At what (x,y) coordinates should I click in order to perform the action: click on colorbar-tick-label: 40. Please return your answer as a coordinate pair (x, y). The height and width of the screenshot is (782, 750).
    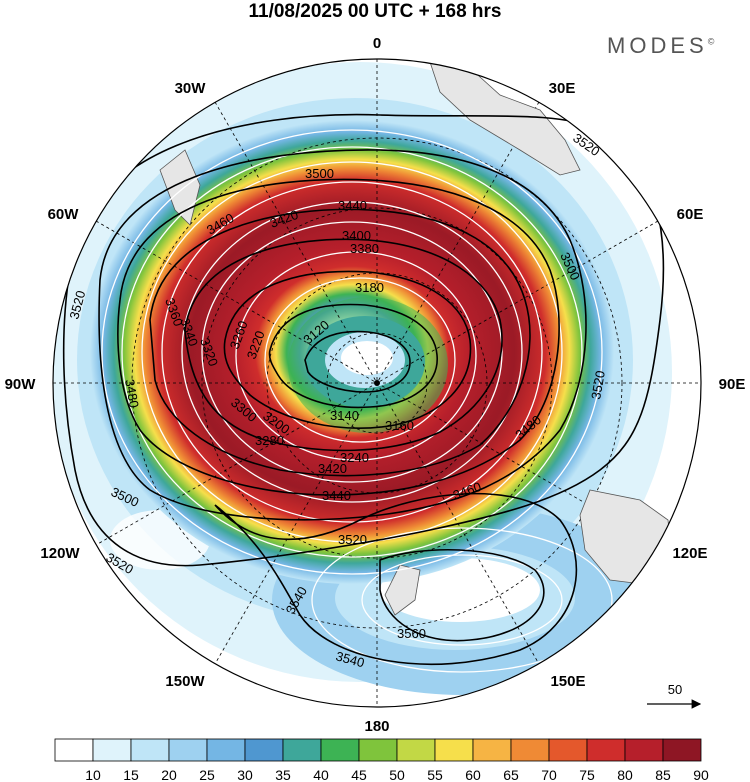
    Looking at the image, I should click on (321, 774).